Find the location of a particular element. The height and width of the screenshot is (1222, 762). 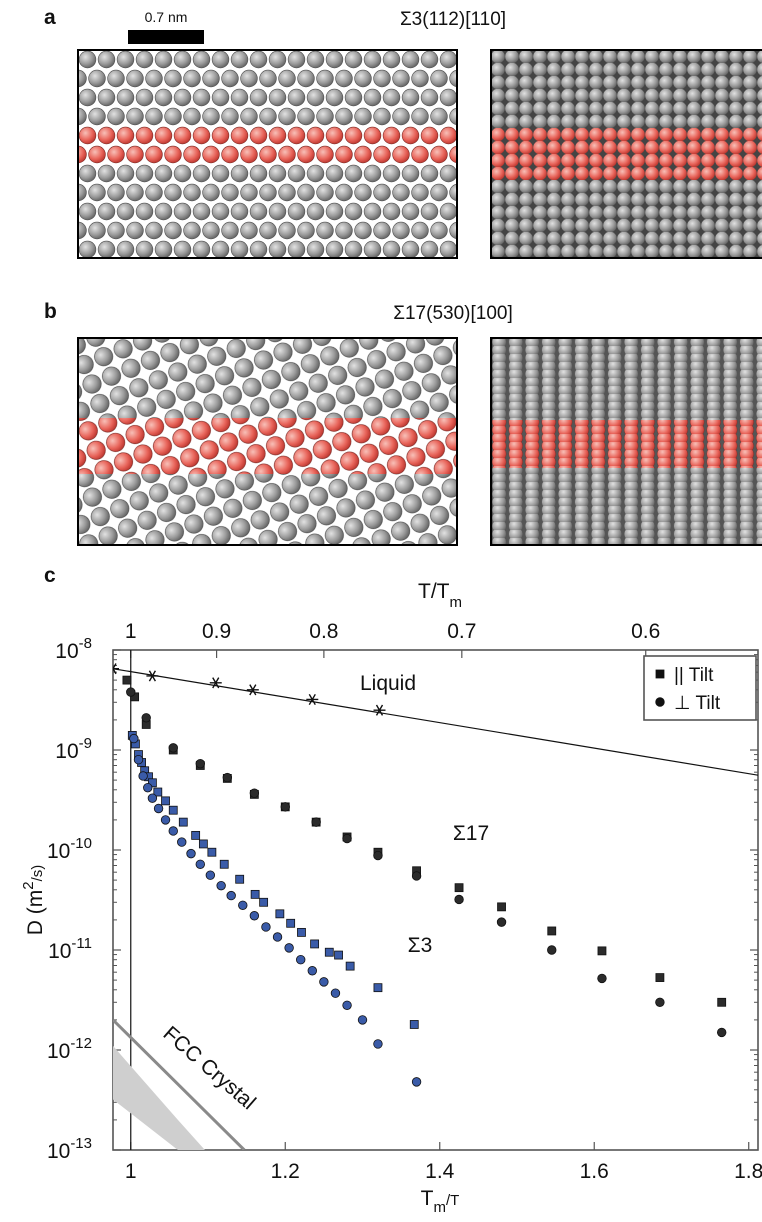

legend-box is located at coordinates (700, 688).